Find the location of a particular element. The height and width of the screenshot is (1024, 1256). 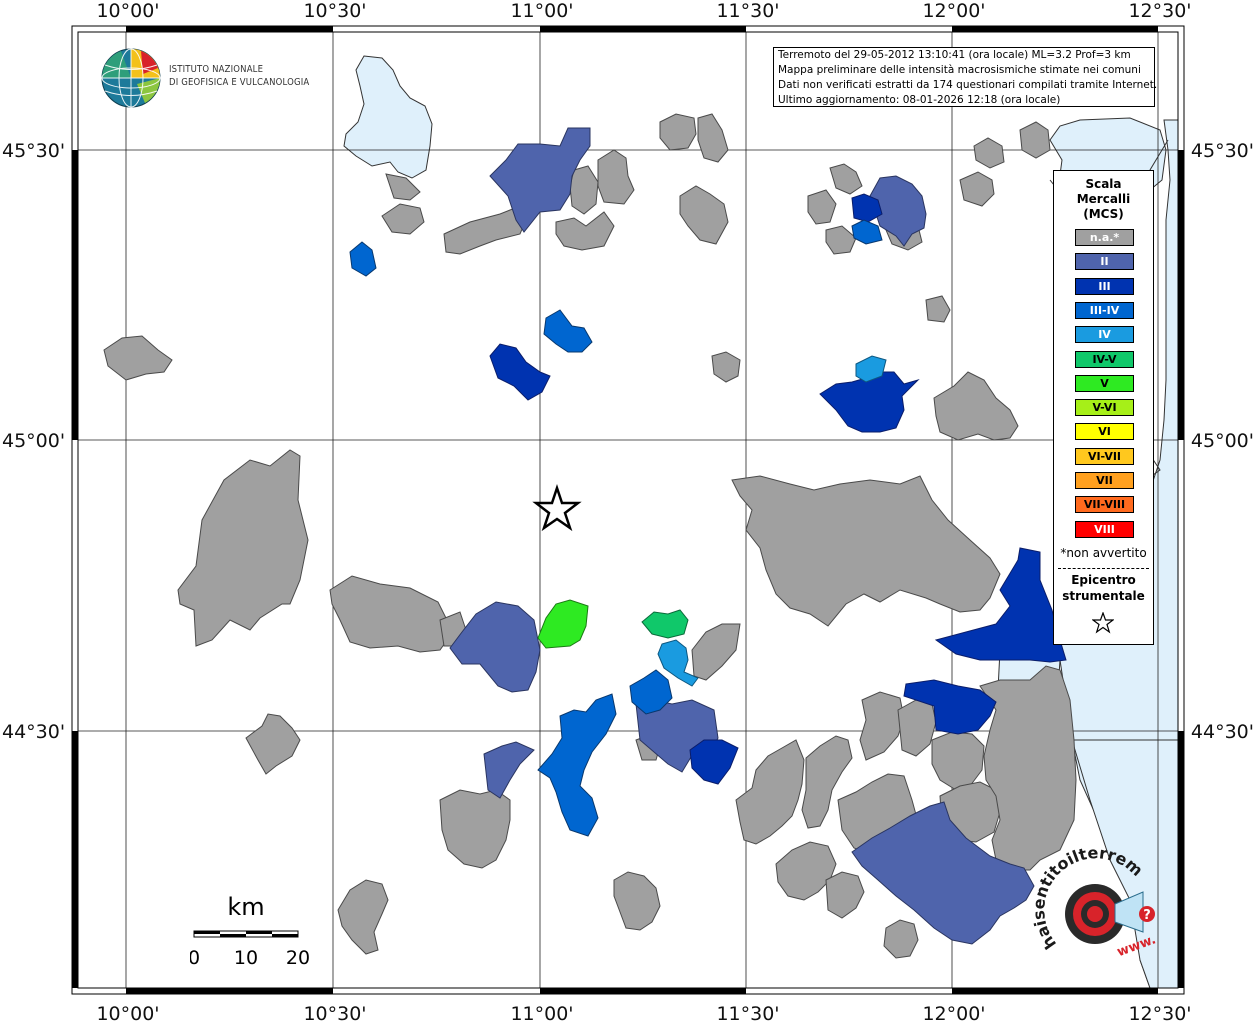

ingv-logo-globe is located at coordinates (131, 78).